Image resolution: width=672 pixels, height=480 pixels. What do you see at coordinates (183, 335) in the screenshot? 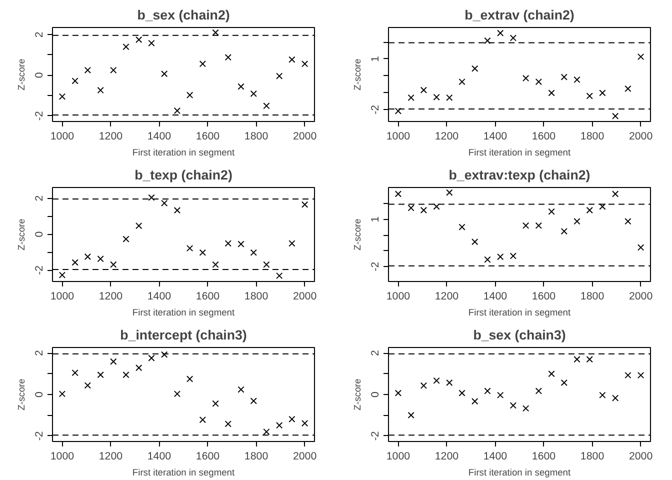
I see `chart-title: b_intercept (chain3)` at bounding box center [183, 335].